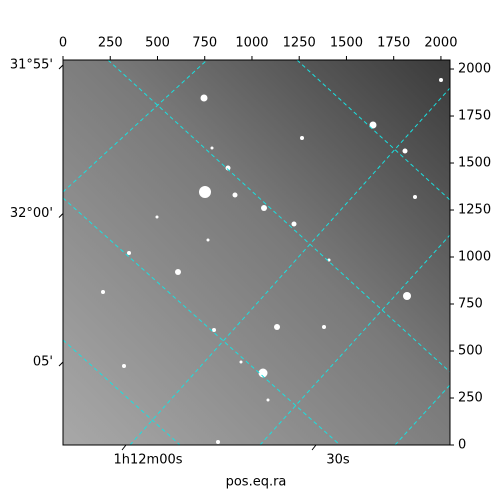 Image resolution: width=500 pixels, height=504 pixels. What do you see at coordinates (474, 163) in the screenshot?
I see `y-tick-label: 1500` at bounding box center [474, 163].